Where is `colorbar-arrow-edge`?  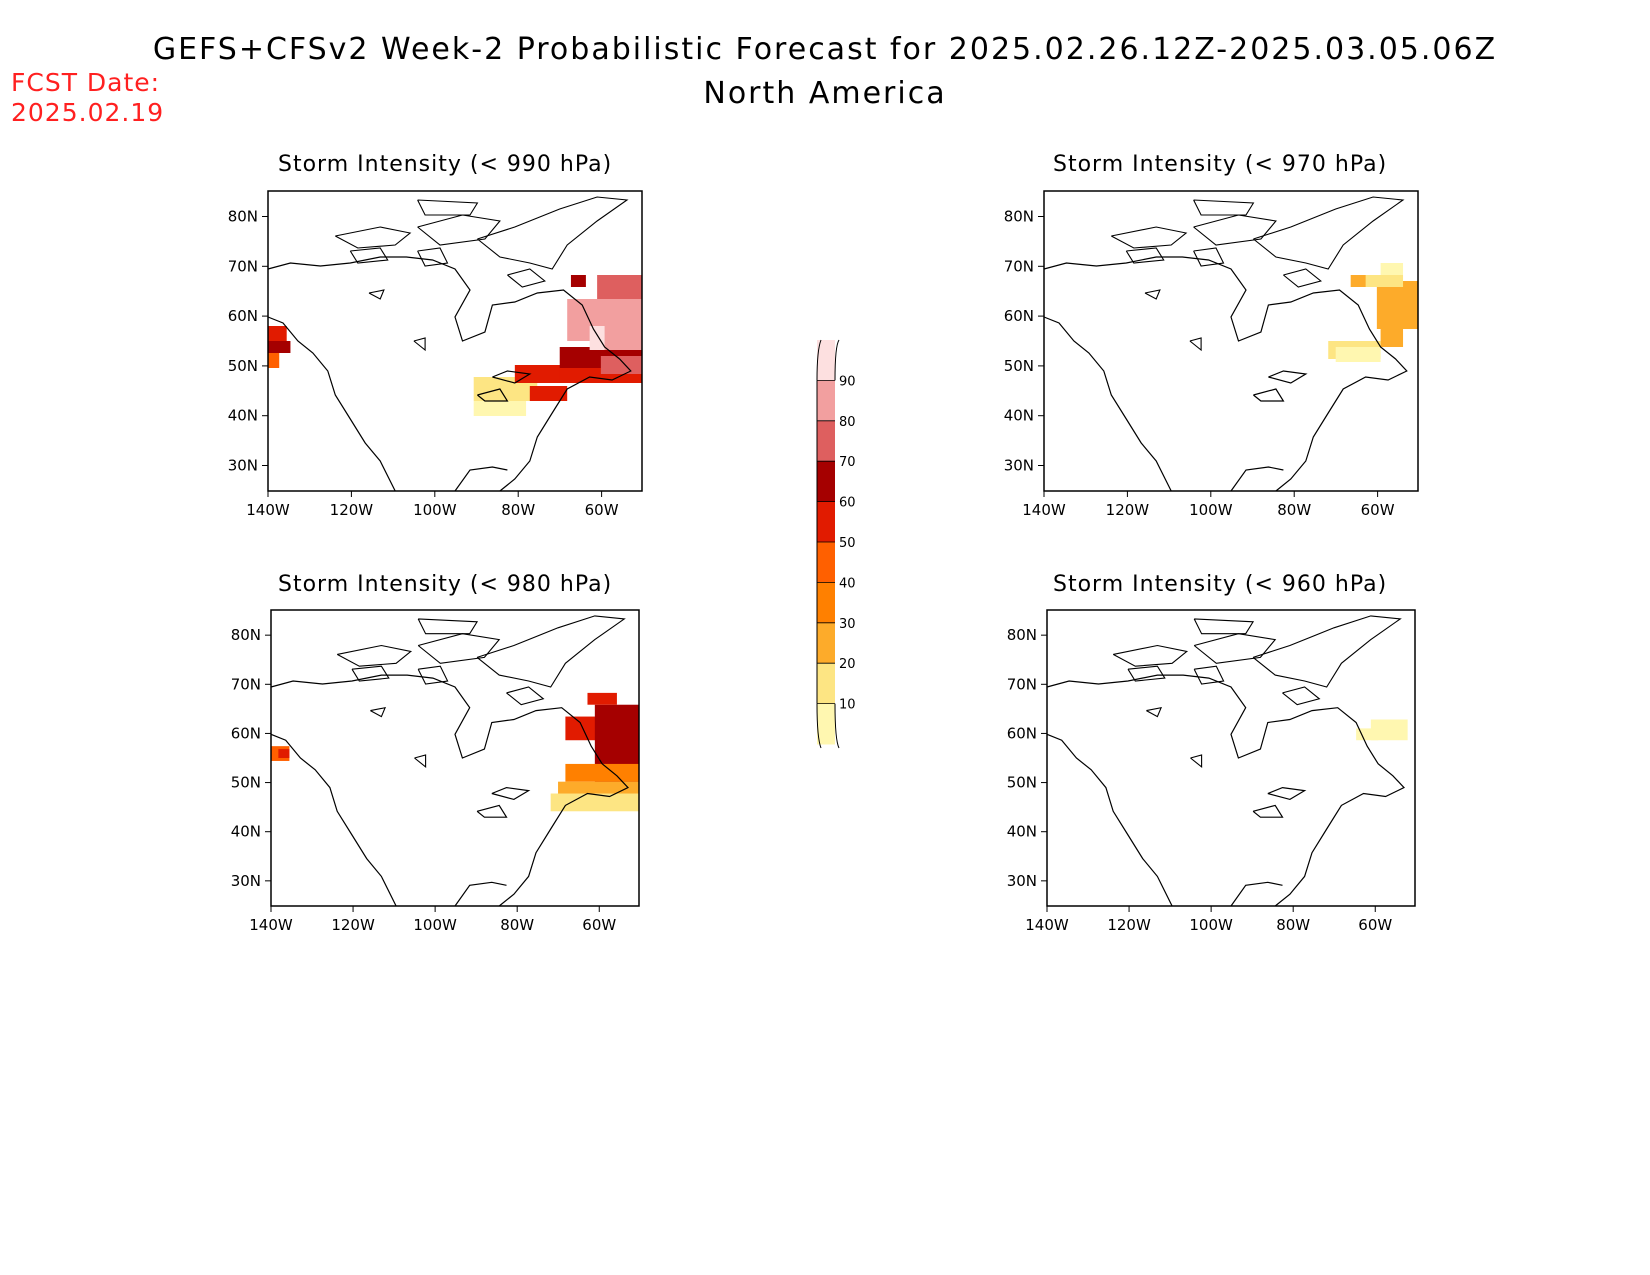 colorbar-arrow-edge is located at coordinates (819, 544).